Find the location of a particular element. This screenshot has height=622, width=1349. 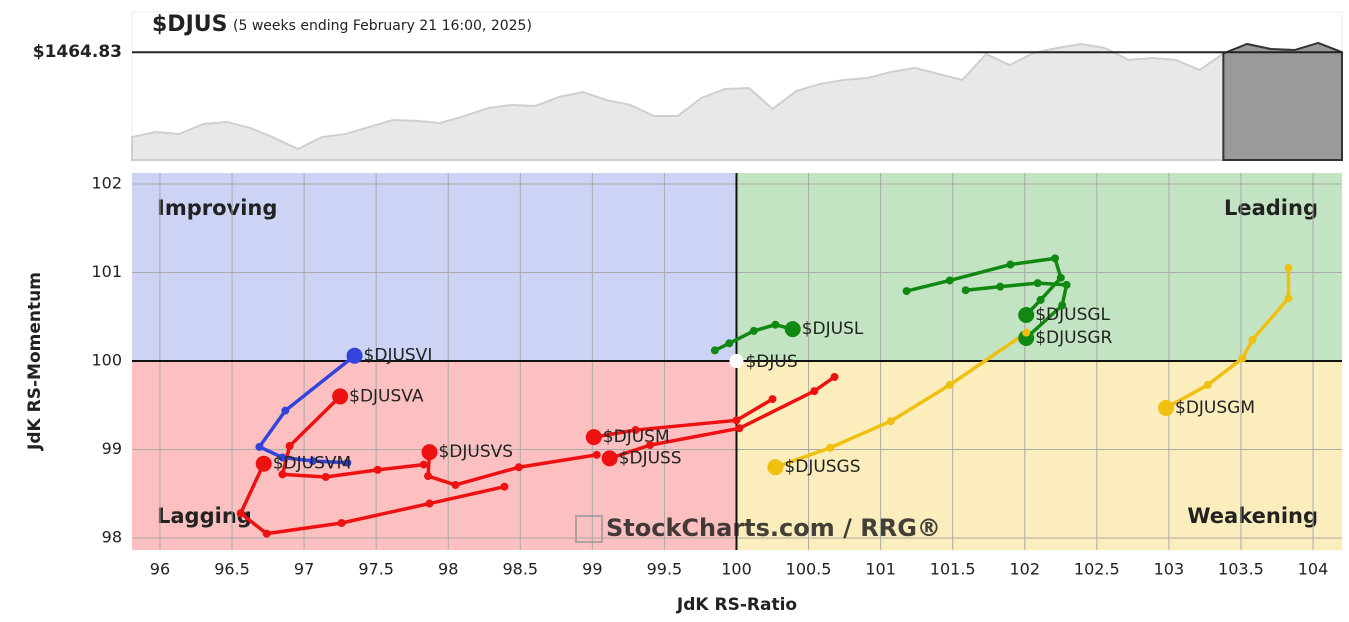

series-label: $DJUSGS is located at coordinates (822, 467).